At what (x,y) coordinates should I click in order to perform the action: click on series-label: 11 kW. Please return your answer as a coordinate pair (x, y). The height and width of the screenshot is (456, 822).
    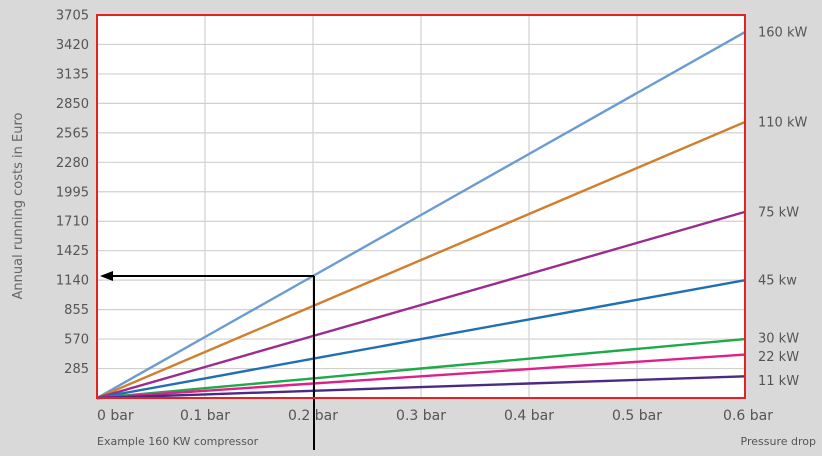
    Looking at the image, I should click on (778, 381).